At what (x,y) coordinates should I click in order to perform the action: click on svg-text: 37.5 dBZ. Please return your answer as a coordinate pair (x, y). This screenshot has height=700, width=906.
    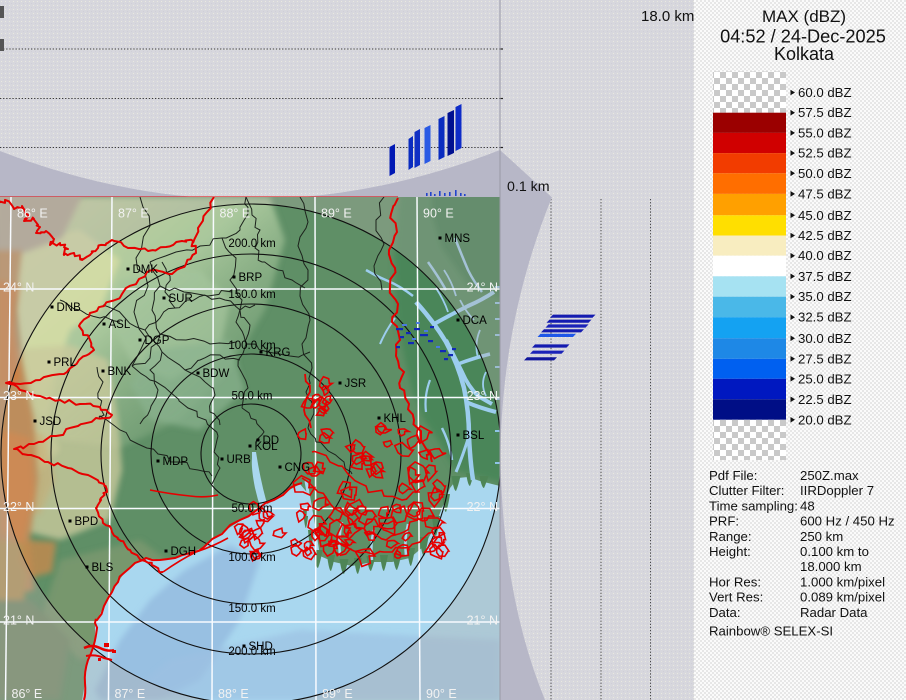
    Looking at the image, I should click on (825, 276).